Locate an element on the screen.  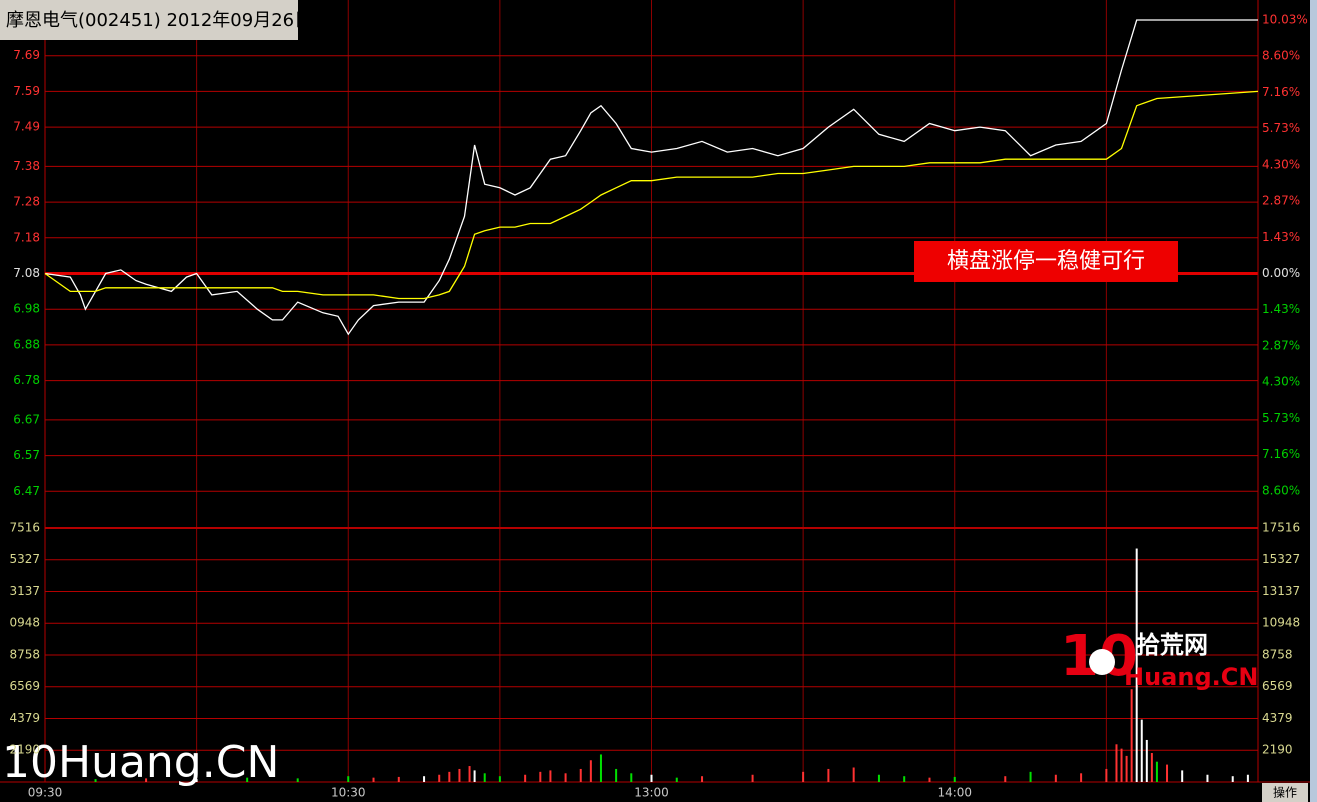
y-tick-label: 6.78 is located at coordinates (26, 380).